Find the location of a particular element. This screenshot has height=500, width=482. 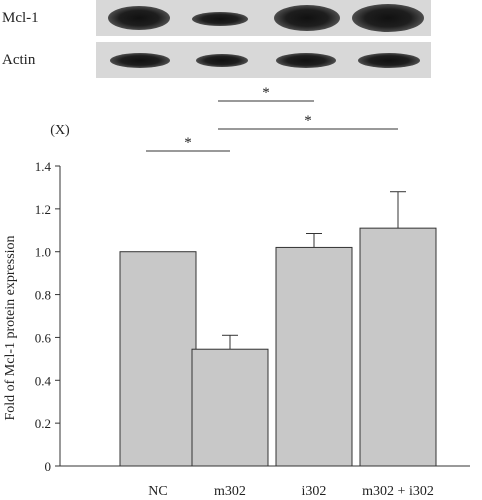

y-tick-label: 0.8 is located at coordinates (43, 295).